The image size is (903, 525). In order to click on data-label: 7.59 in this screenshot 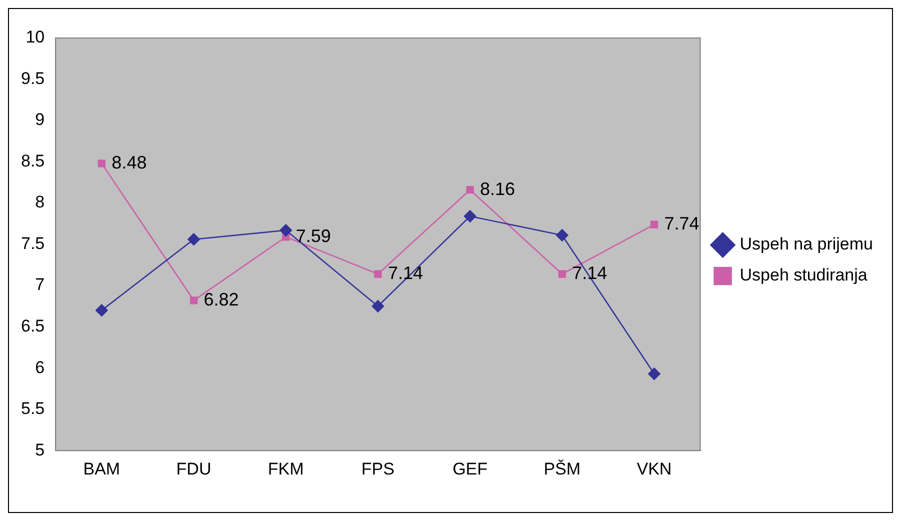, I will do `click(313, 236)`.